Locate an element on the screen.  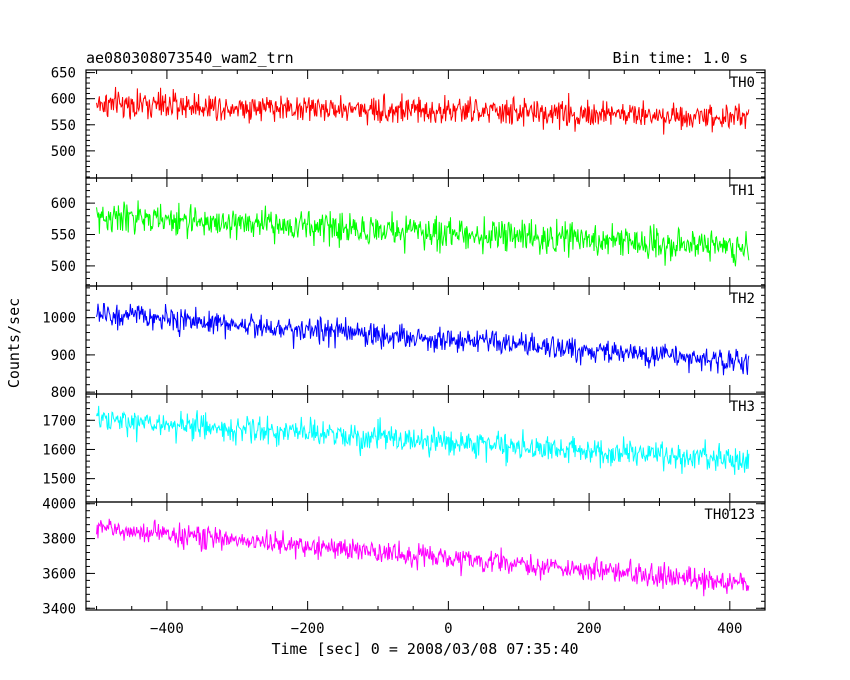
panel-th0: 500 550 600 650 TH0 is located at coordinates (408, 122).